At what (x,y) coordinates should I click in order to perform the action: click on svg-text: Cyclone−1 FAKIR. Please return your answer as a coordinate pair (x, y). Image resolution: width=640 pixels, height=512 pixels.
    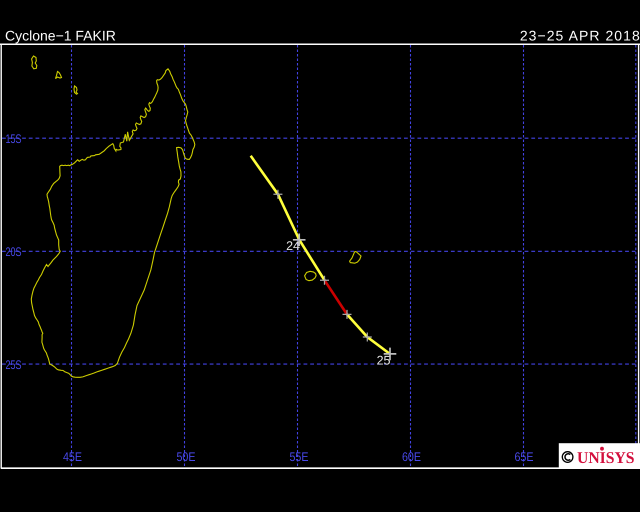
    Looking at the image, I should click on (60, 36).